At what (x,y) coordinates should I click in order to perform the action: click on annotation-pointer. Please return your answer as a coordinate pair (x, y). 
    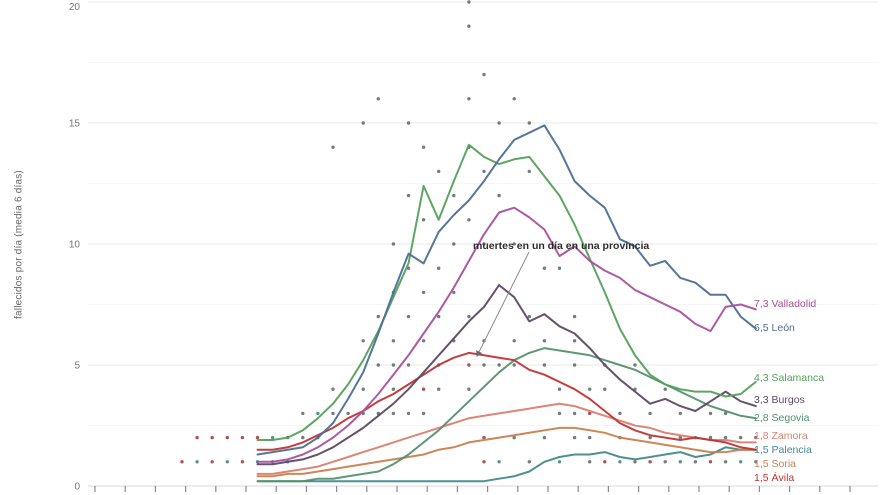
    Looking at the image, I should click on (503, 304).